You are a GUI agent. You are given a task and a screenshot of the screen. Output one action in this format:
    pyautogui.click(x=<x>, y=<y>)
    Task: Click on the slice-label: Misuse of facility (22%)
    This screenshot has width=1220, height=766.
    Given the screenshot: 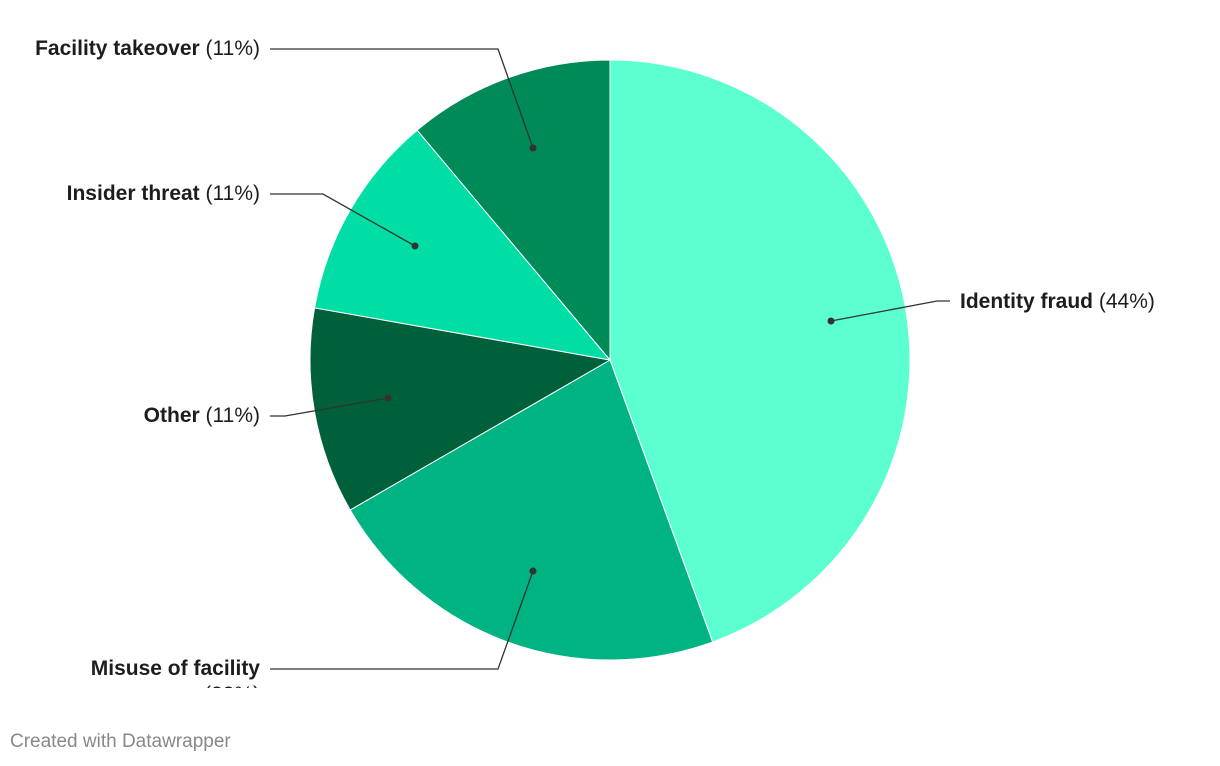 What is the action you would take?
    pyautogui.click(x=176, y=681)
    